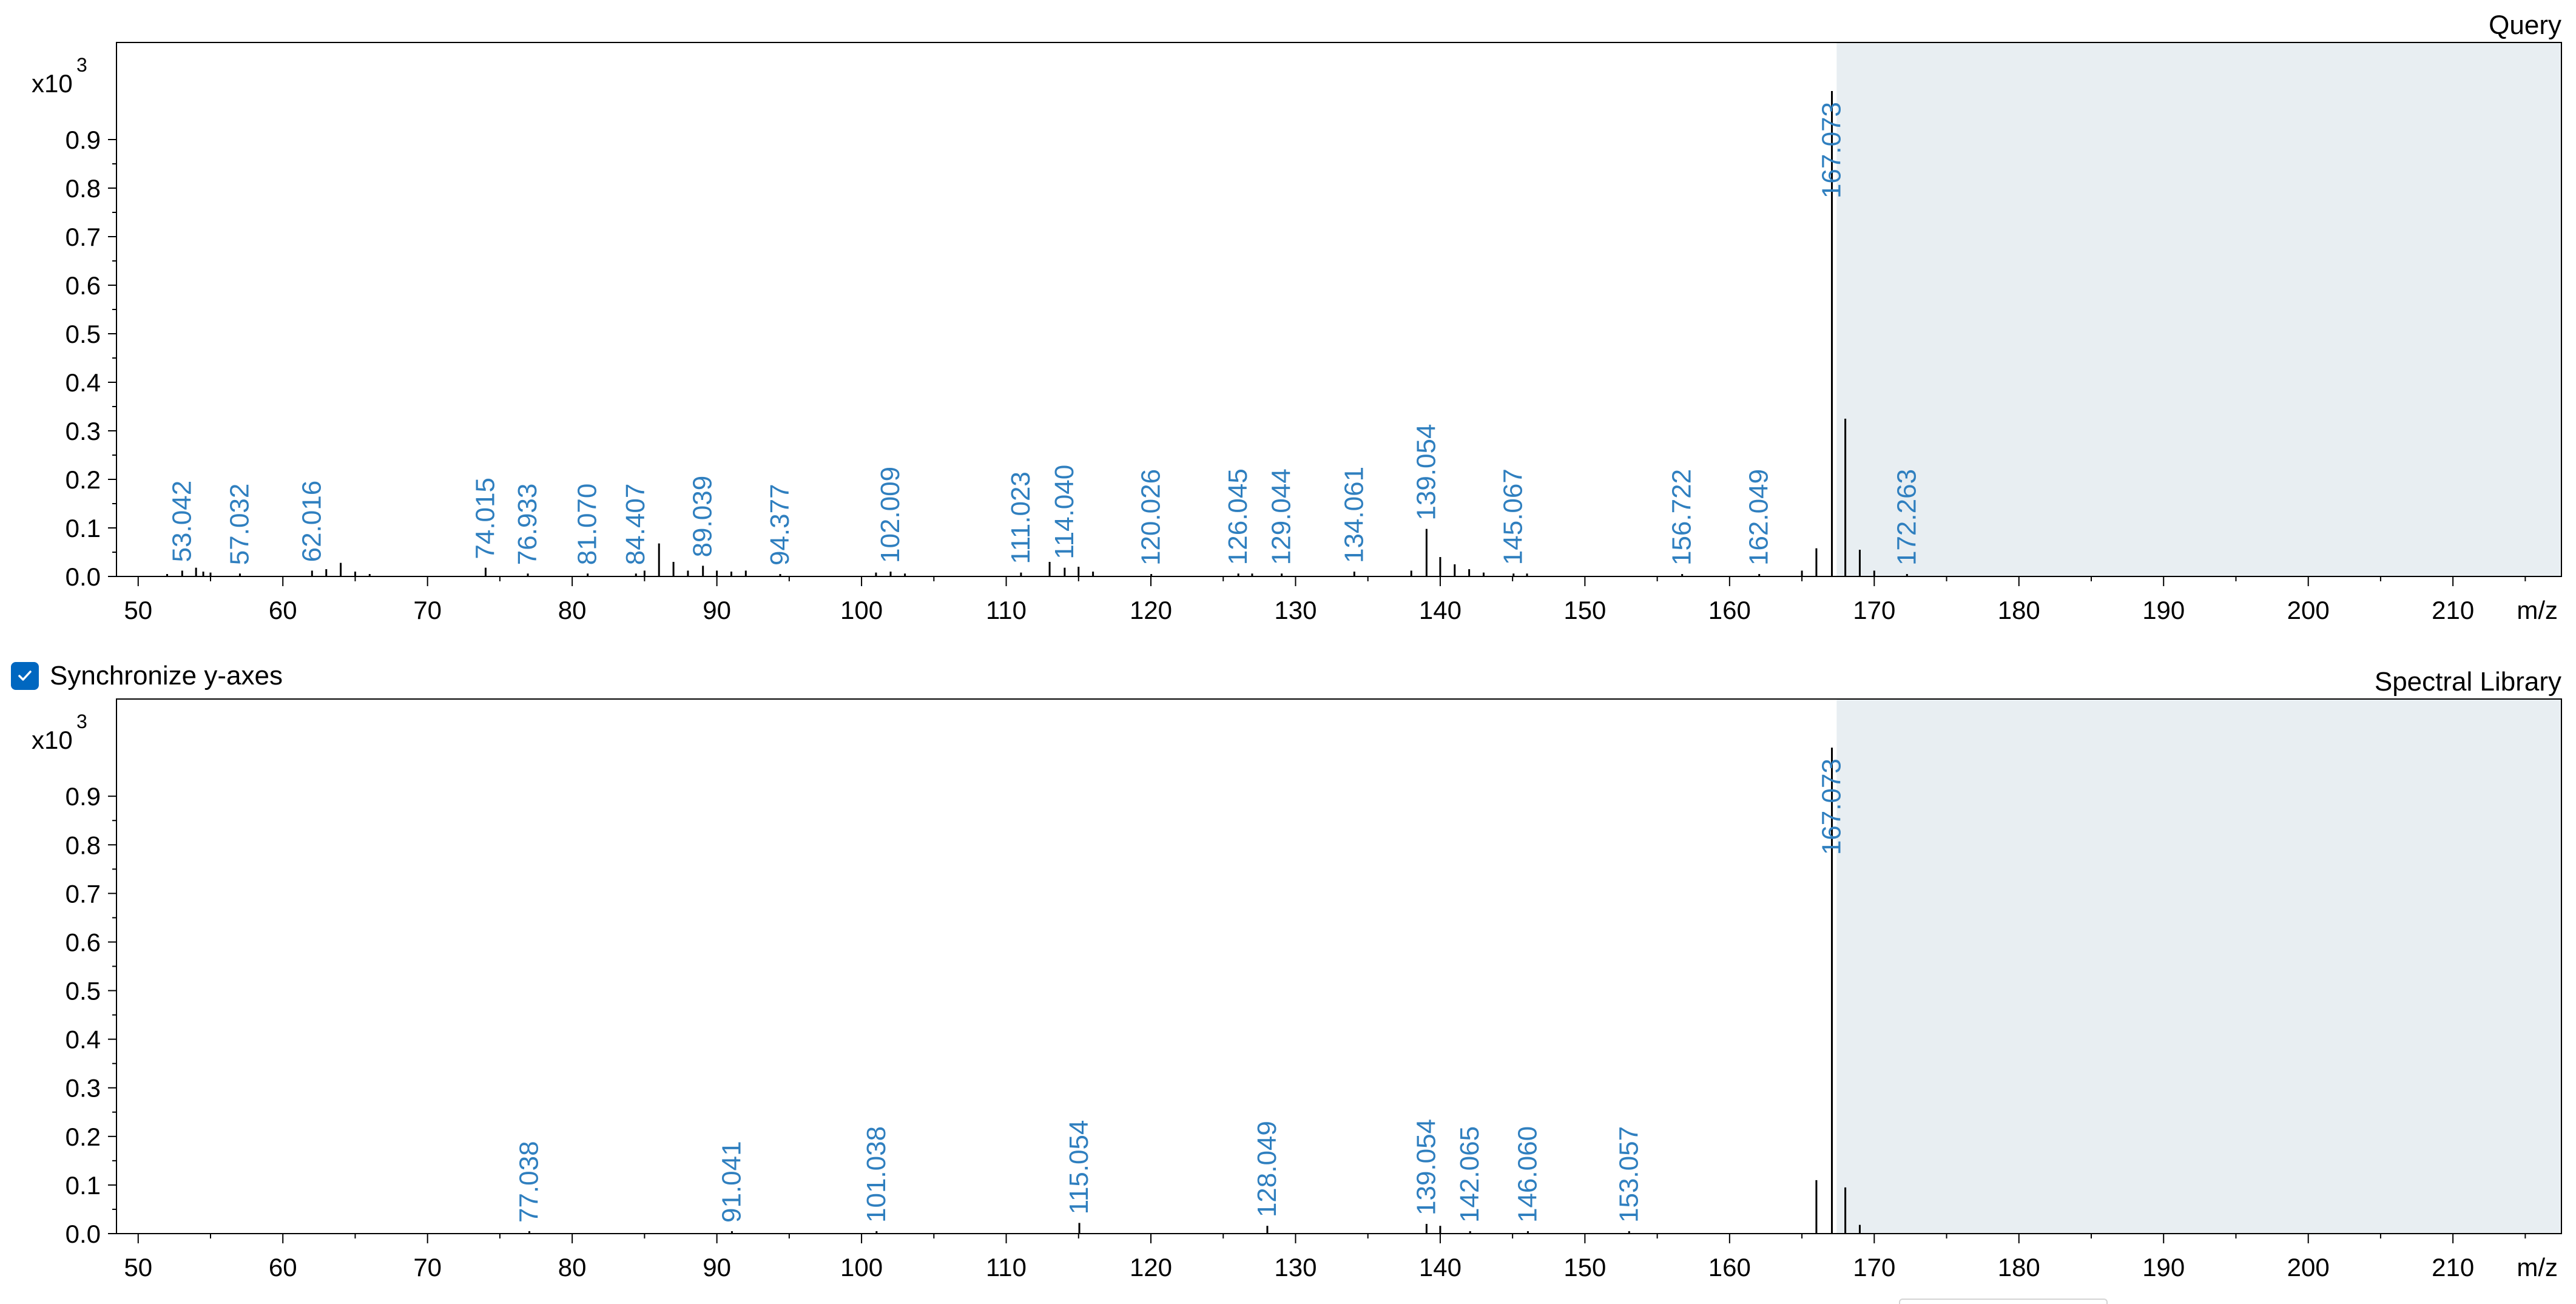 The image size is (2576, 1304). Describe the element at coordinates (1151, 517) in the screenshot. I see `peak-label: 120.026` at that location.